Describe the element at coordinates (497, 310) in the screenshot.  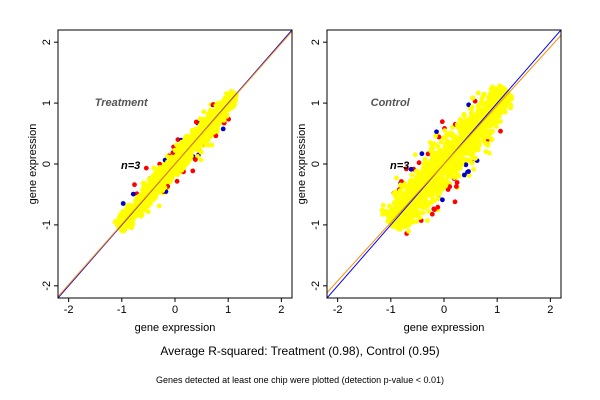
I see `x-tick-label: 1` at that location.